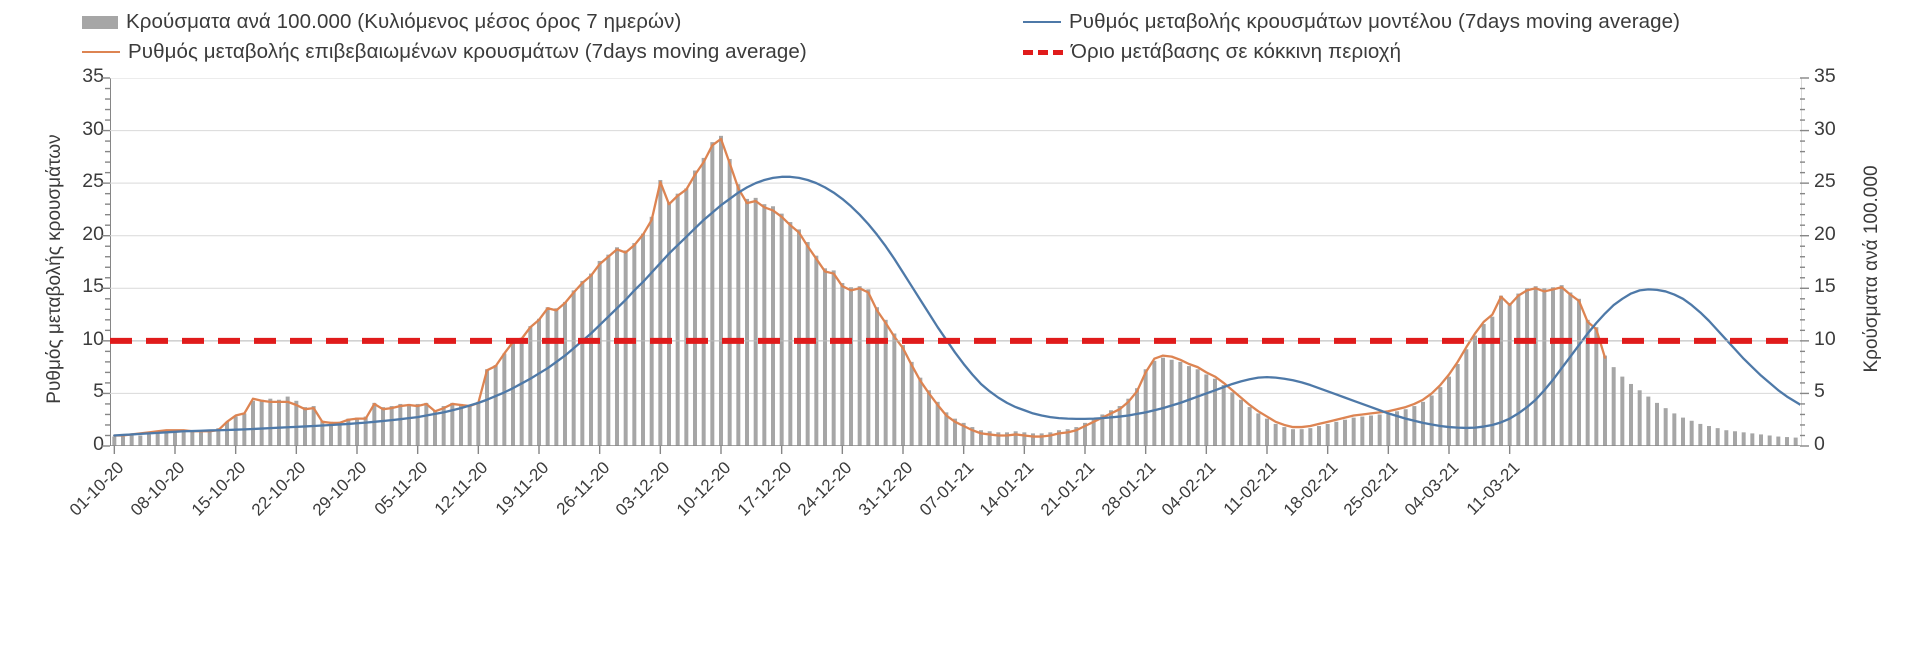 Image resolution: width=1920 pixels, height=647 pixels. What do you see at coordinates (98, 444) in the screenshot?
I see `y-tick-label-left: 0` at bounding box center [98, 444].